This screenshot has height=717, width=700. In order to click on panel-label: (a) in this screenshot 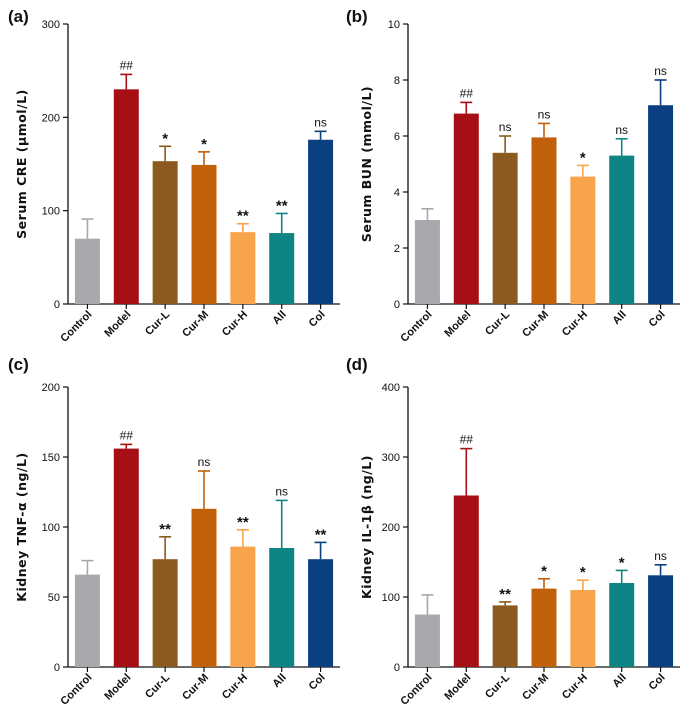, I will do `click(18, 16)`.